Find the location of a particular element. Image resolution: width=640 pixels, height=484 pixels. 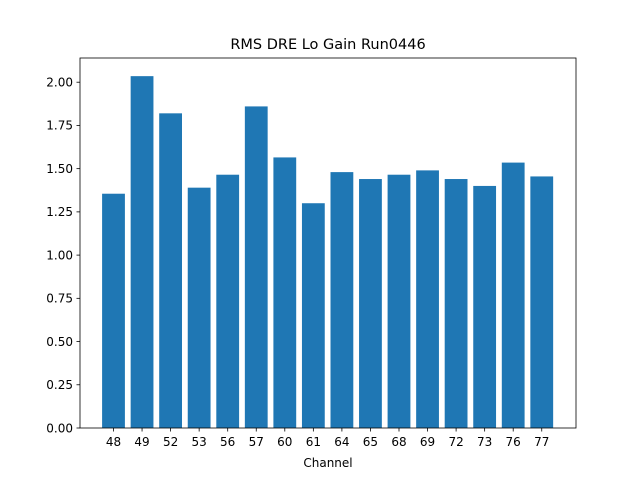

x-tick-label: 48 is located at coordinates (113, 442).